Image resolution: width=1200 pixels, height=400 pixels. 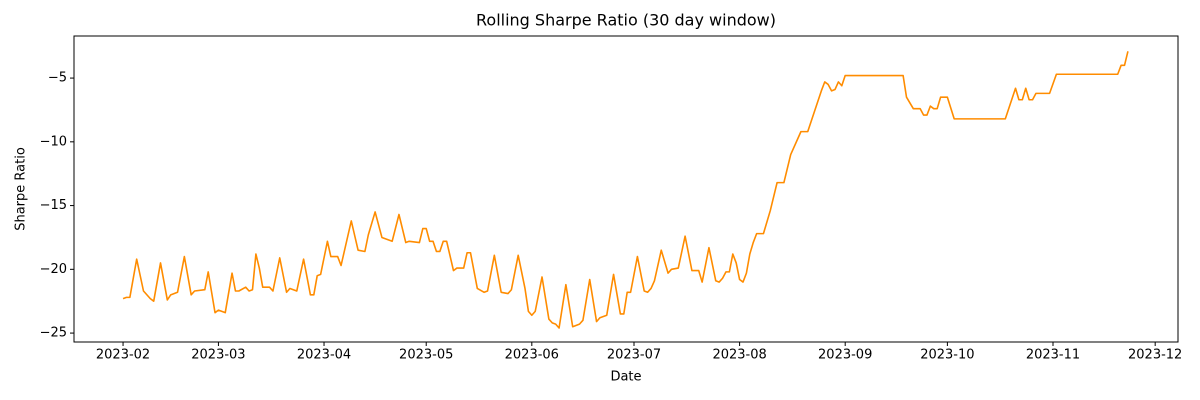 I want to click on chart-title: Rolling Sharpe Ratio (30 day window), so click(x=626, y=20).